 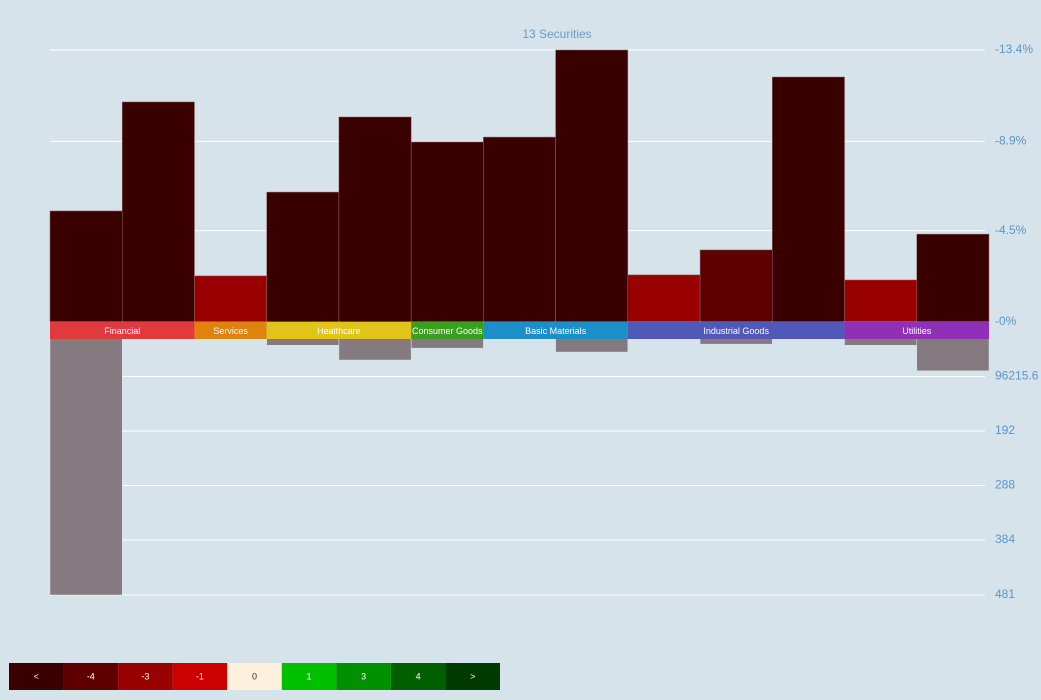 I want to click on sector-label: Basic Materials, so click(x=556, y=331).